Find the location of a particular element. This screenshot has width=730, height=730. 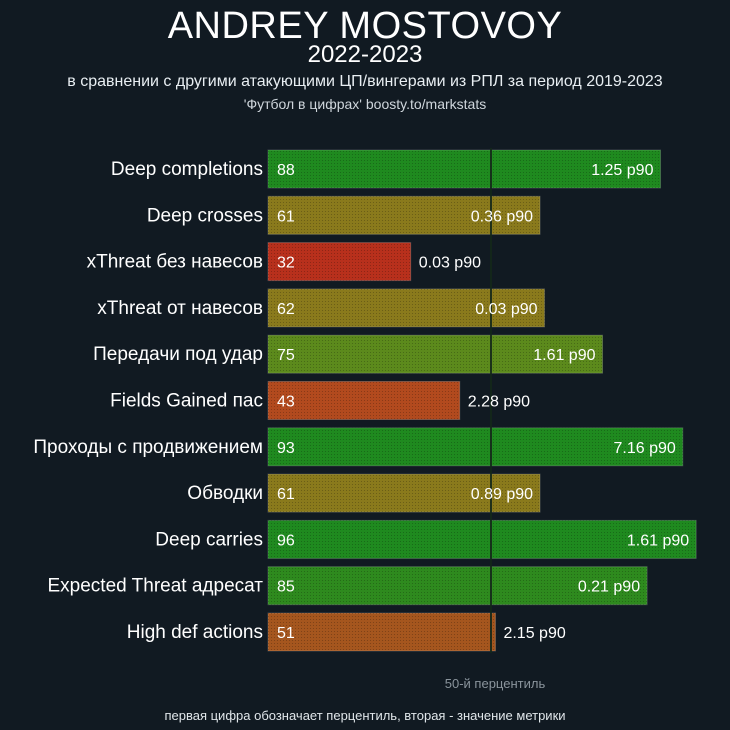

category-label: High def actions is located at coordinates (195, 632).